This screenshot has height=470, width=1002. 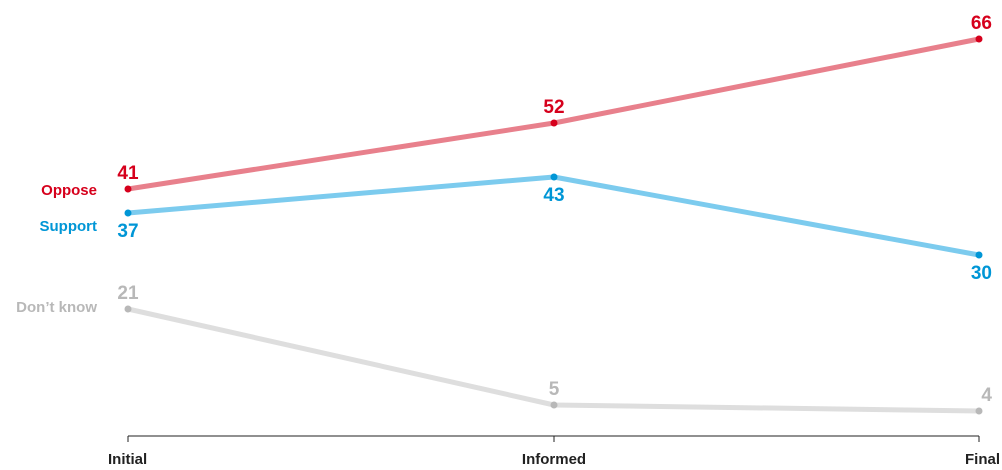 I want to click on series-name-support: Support, so click(x=69, y=226).